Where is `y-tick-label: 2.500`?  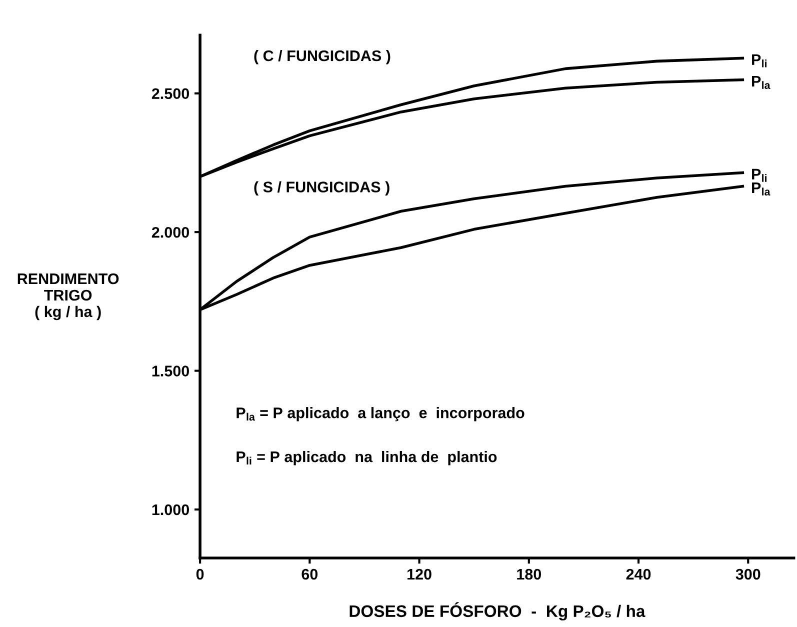 y-tick-label: 2.500 is located at coordinates (171, 94).